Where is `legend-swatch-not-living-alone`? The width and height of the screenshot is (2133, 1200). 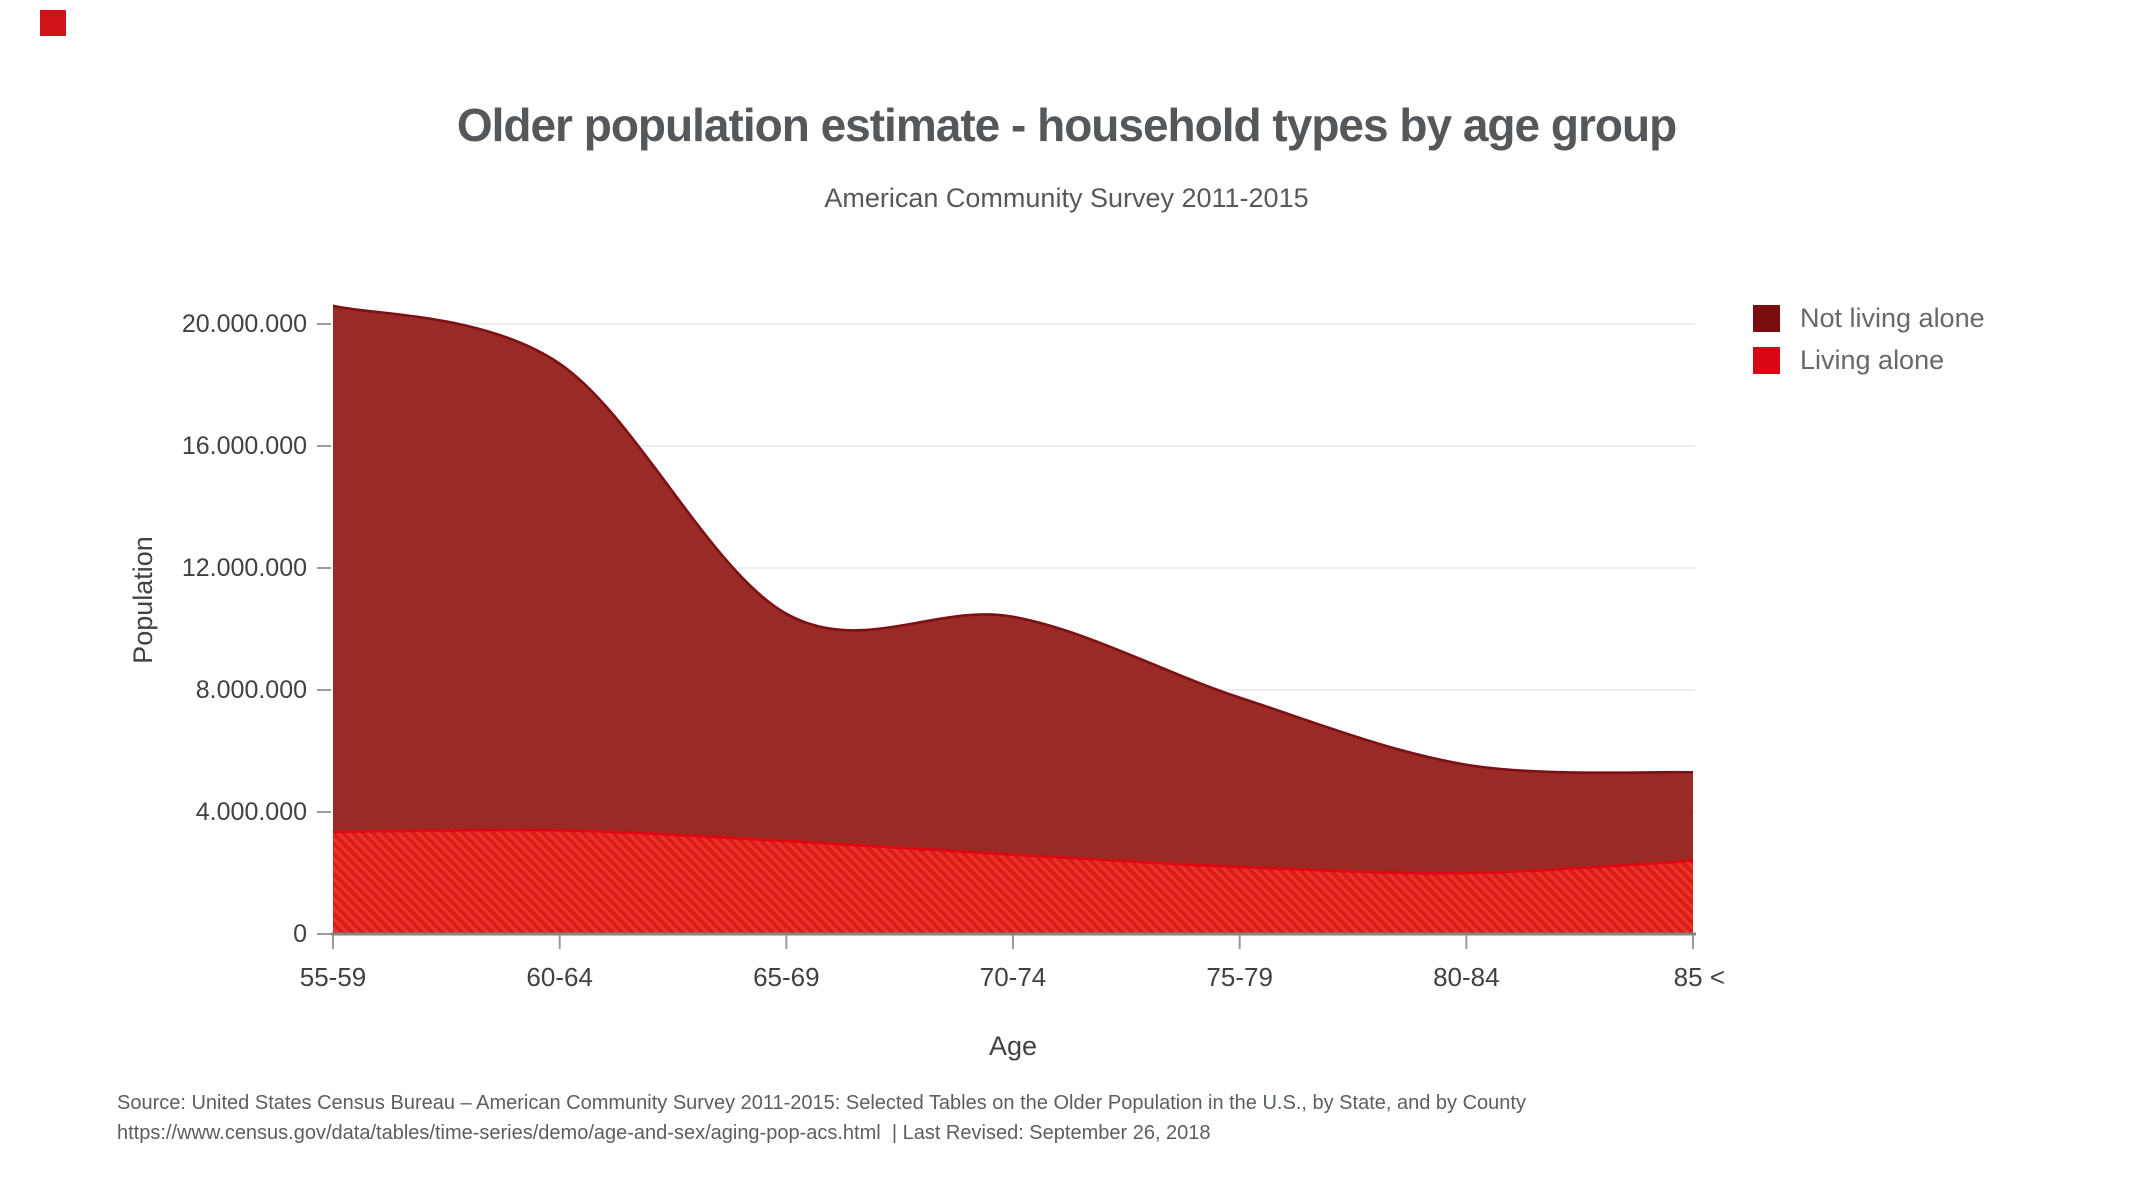
legend-swatch-not-living-alone is located at coordinates (1766, 318).